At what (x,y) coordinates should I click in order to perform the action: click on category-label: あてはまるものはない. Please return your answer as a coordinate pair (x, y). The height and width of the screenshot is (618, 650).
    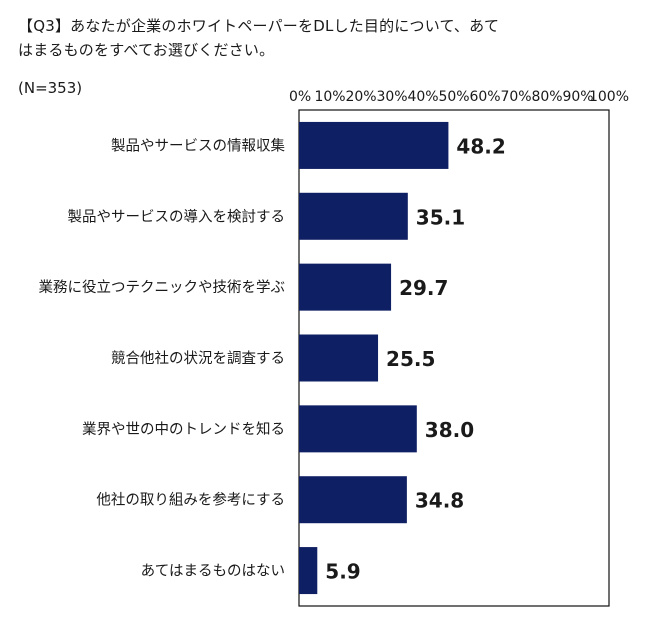
    Looking at the image, I should click on (213, 571).